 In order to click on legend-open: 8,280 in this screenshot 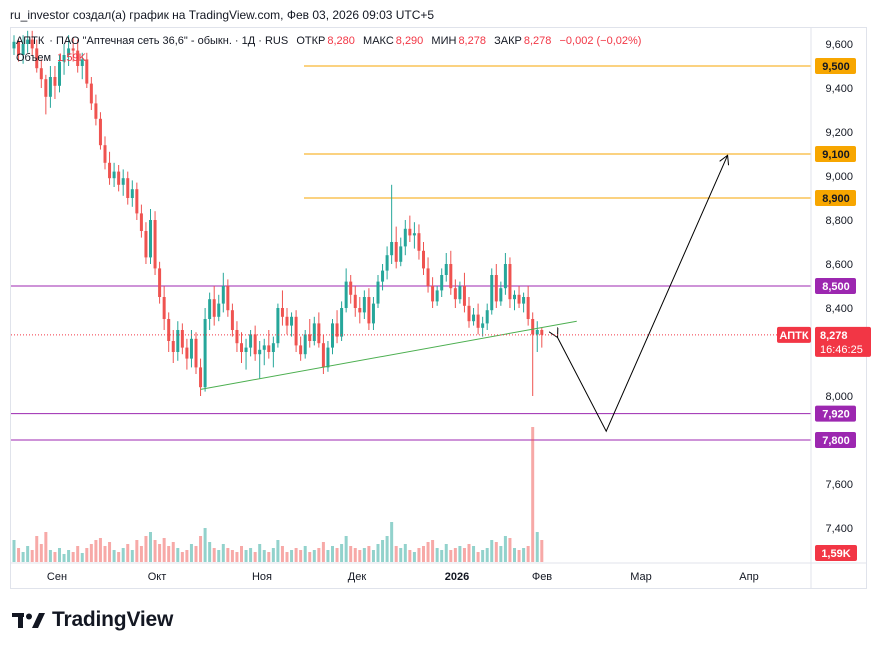, I will do `click(341, 41)`.